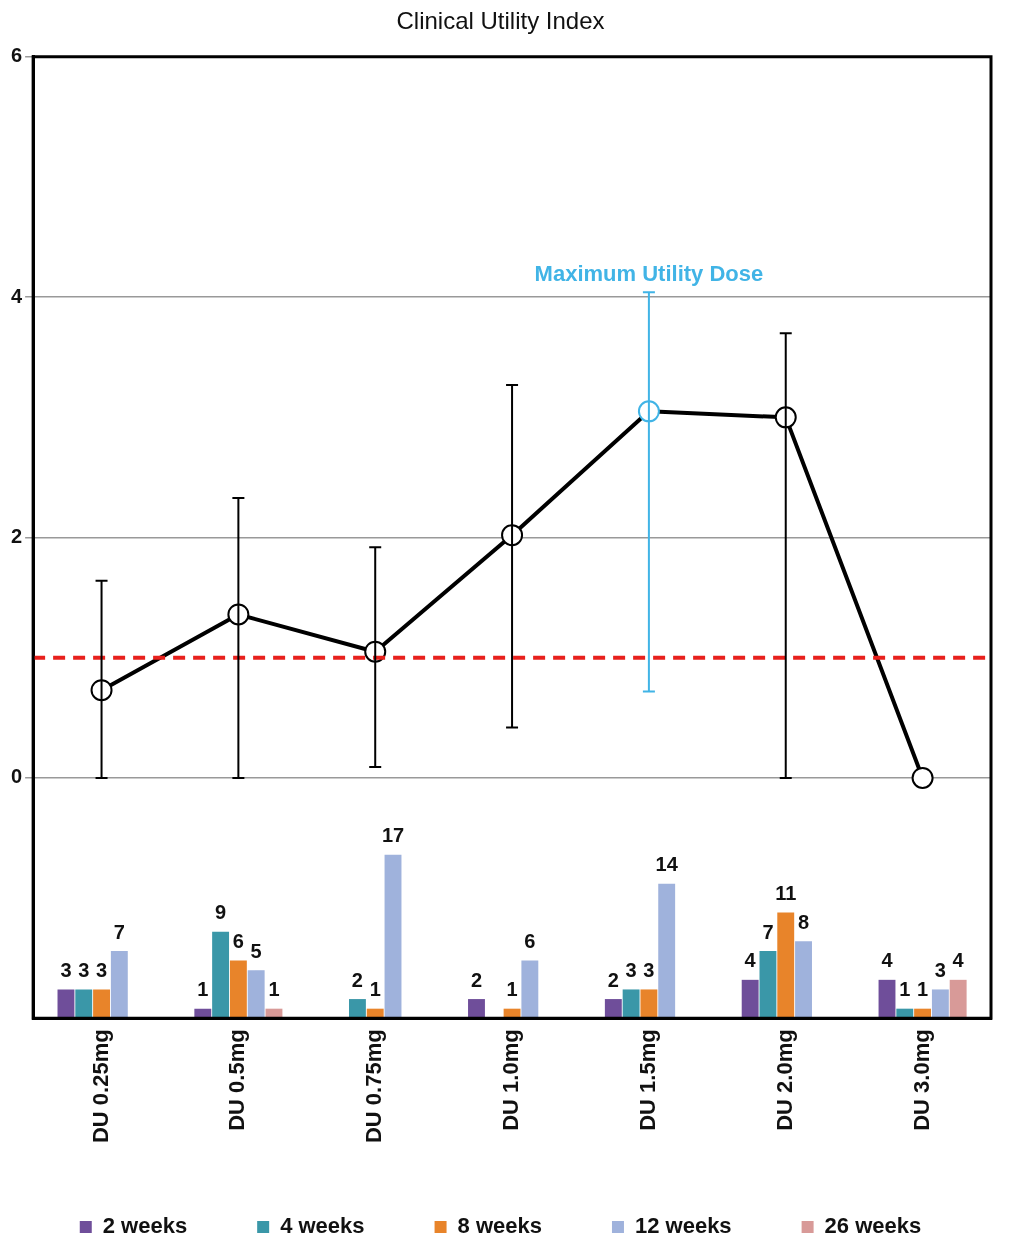 The image size is (1013, 1260). I want to click on y-tick-label: 0, so click(17, 776).